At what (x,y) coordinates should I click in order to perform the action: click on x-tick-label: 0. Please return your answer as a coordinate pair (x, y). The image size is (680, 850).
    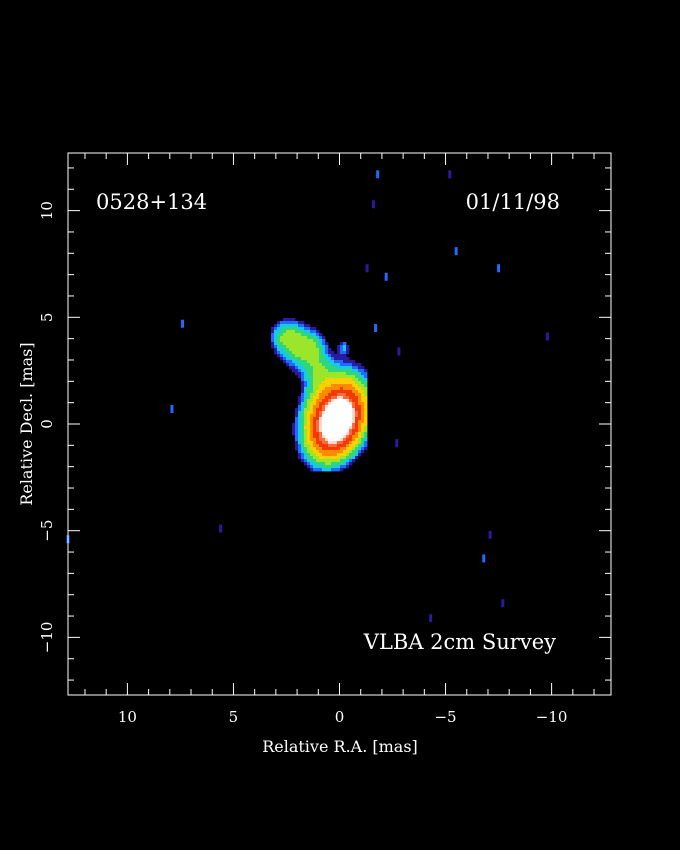
    Looking at the image, I should click on (340, 717).